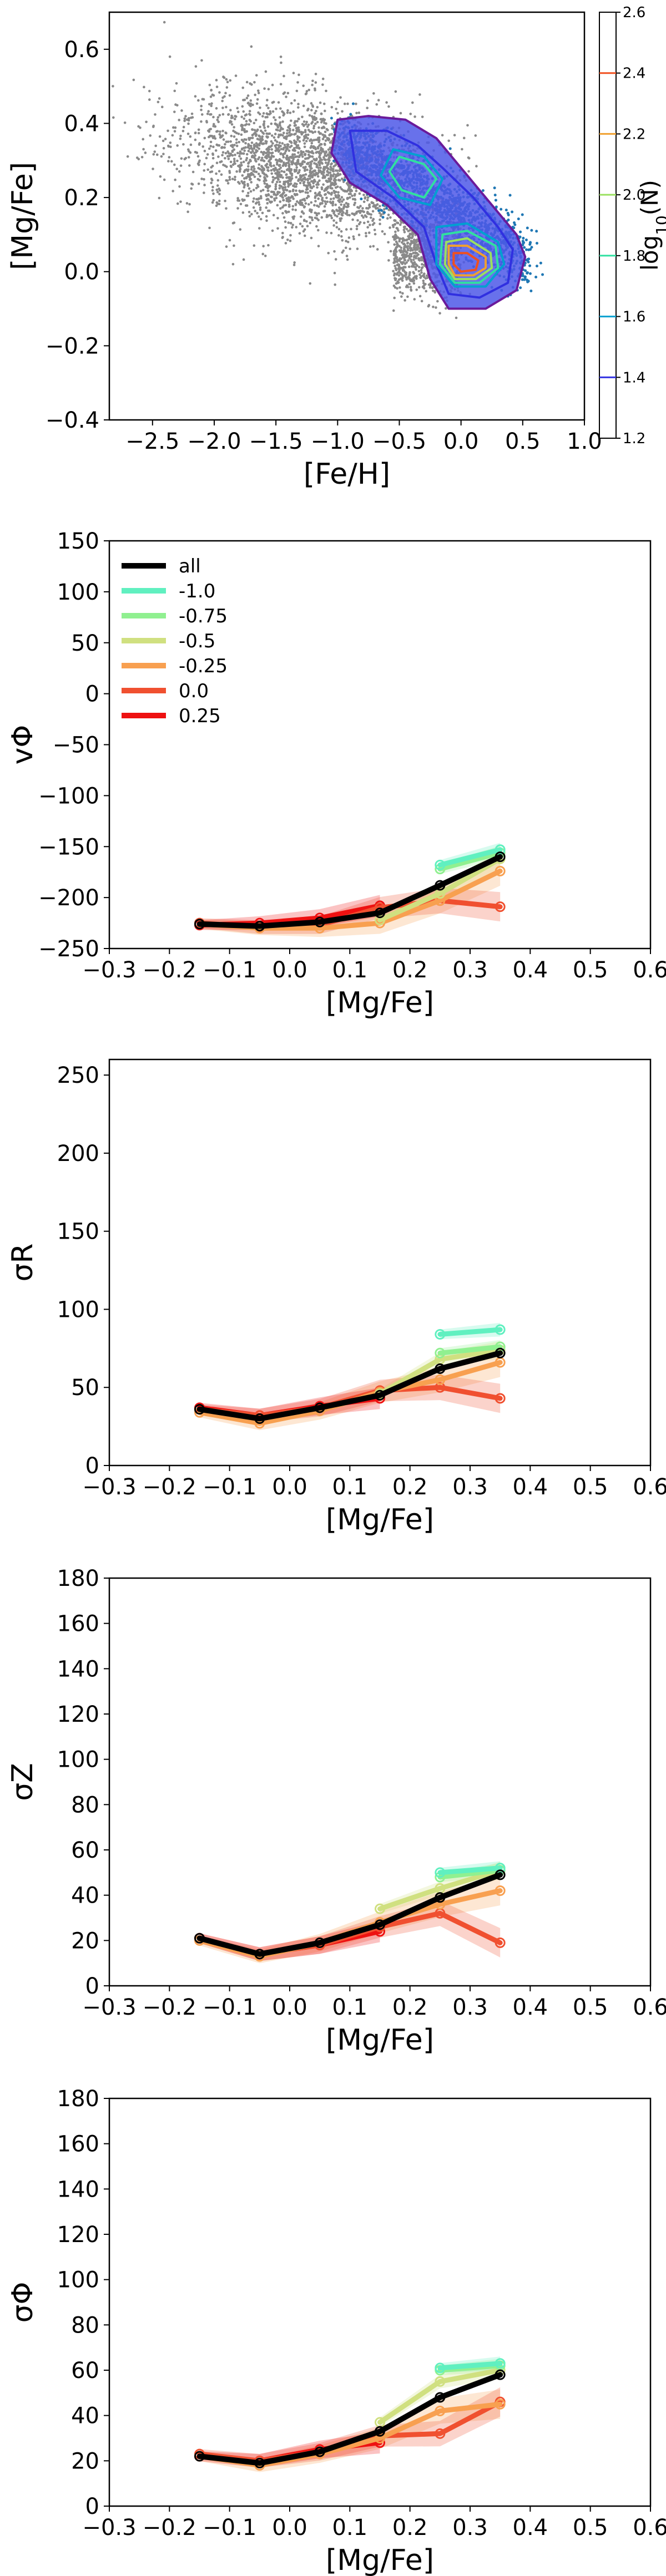 This screenshot has height=2576, width=666. I want to click on y-tick-label: 0.2, so click(82, 198).